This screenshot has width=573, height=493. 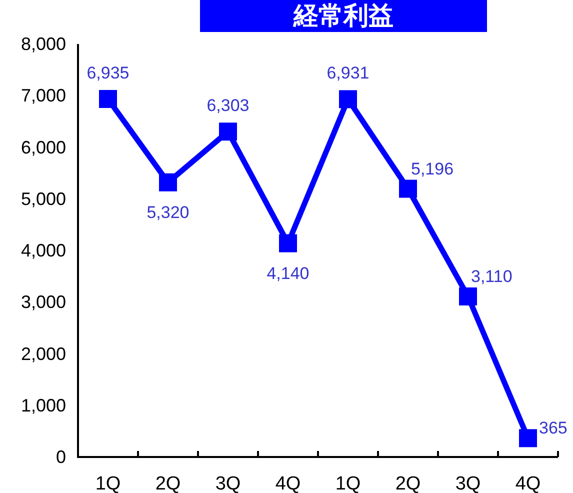 What do you see at coordinates (491, 276) in the screenshot?
I see `data-label: 3,110` at bounding box center [491, 276].